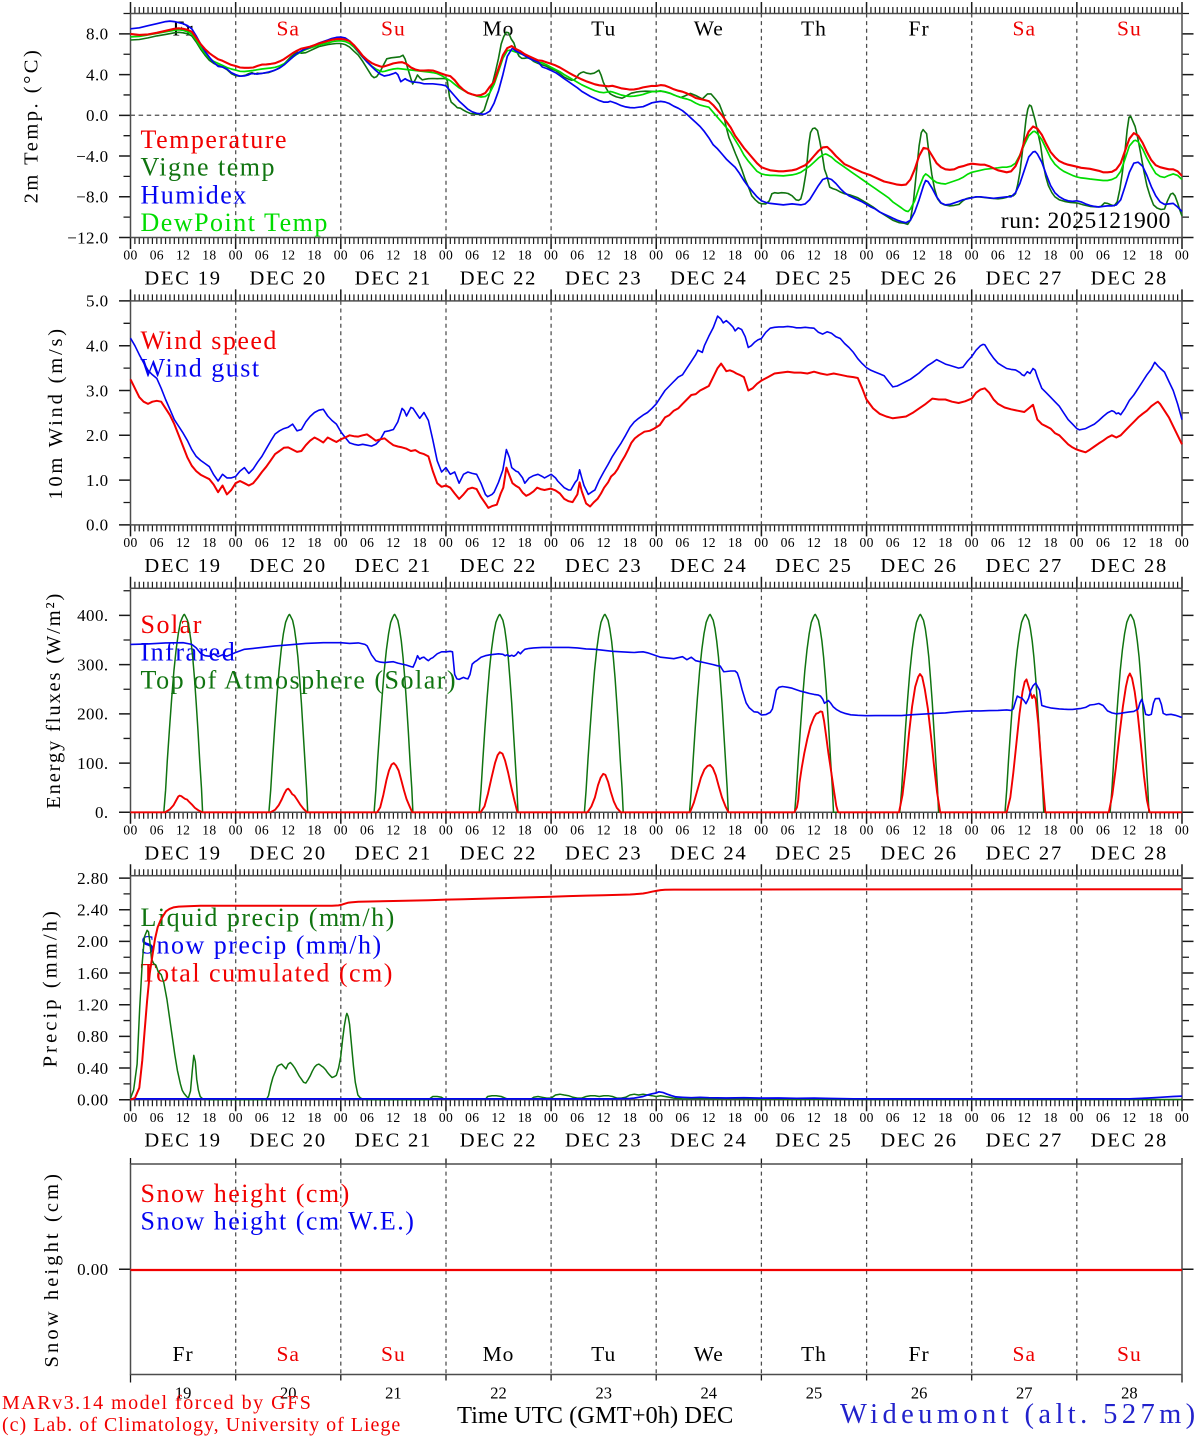 The height and width of the screenshot is (1440, 1194). Describe the element at coordinates (97, 390) in the screenshot. I see `svg-text: 3.0` at that location.